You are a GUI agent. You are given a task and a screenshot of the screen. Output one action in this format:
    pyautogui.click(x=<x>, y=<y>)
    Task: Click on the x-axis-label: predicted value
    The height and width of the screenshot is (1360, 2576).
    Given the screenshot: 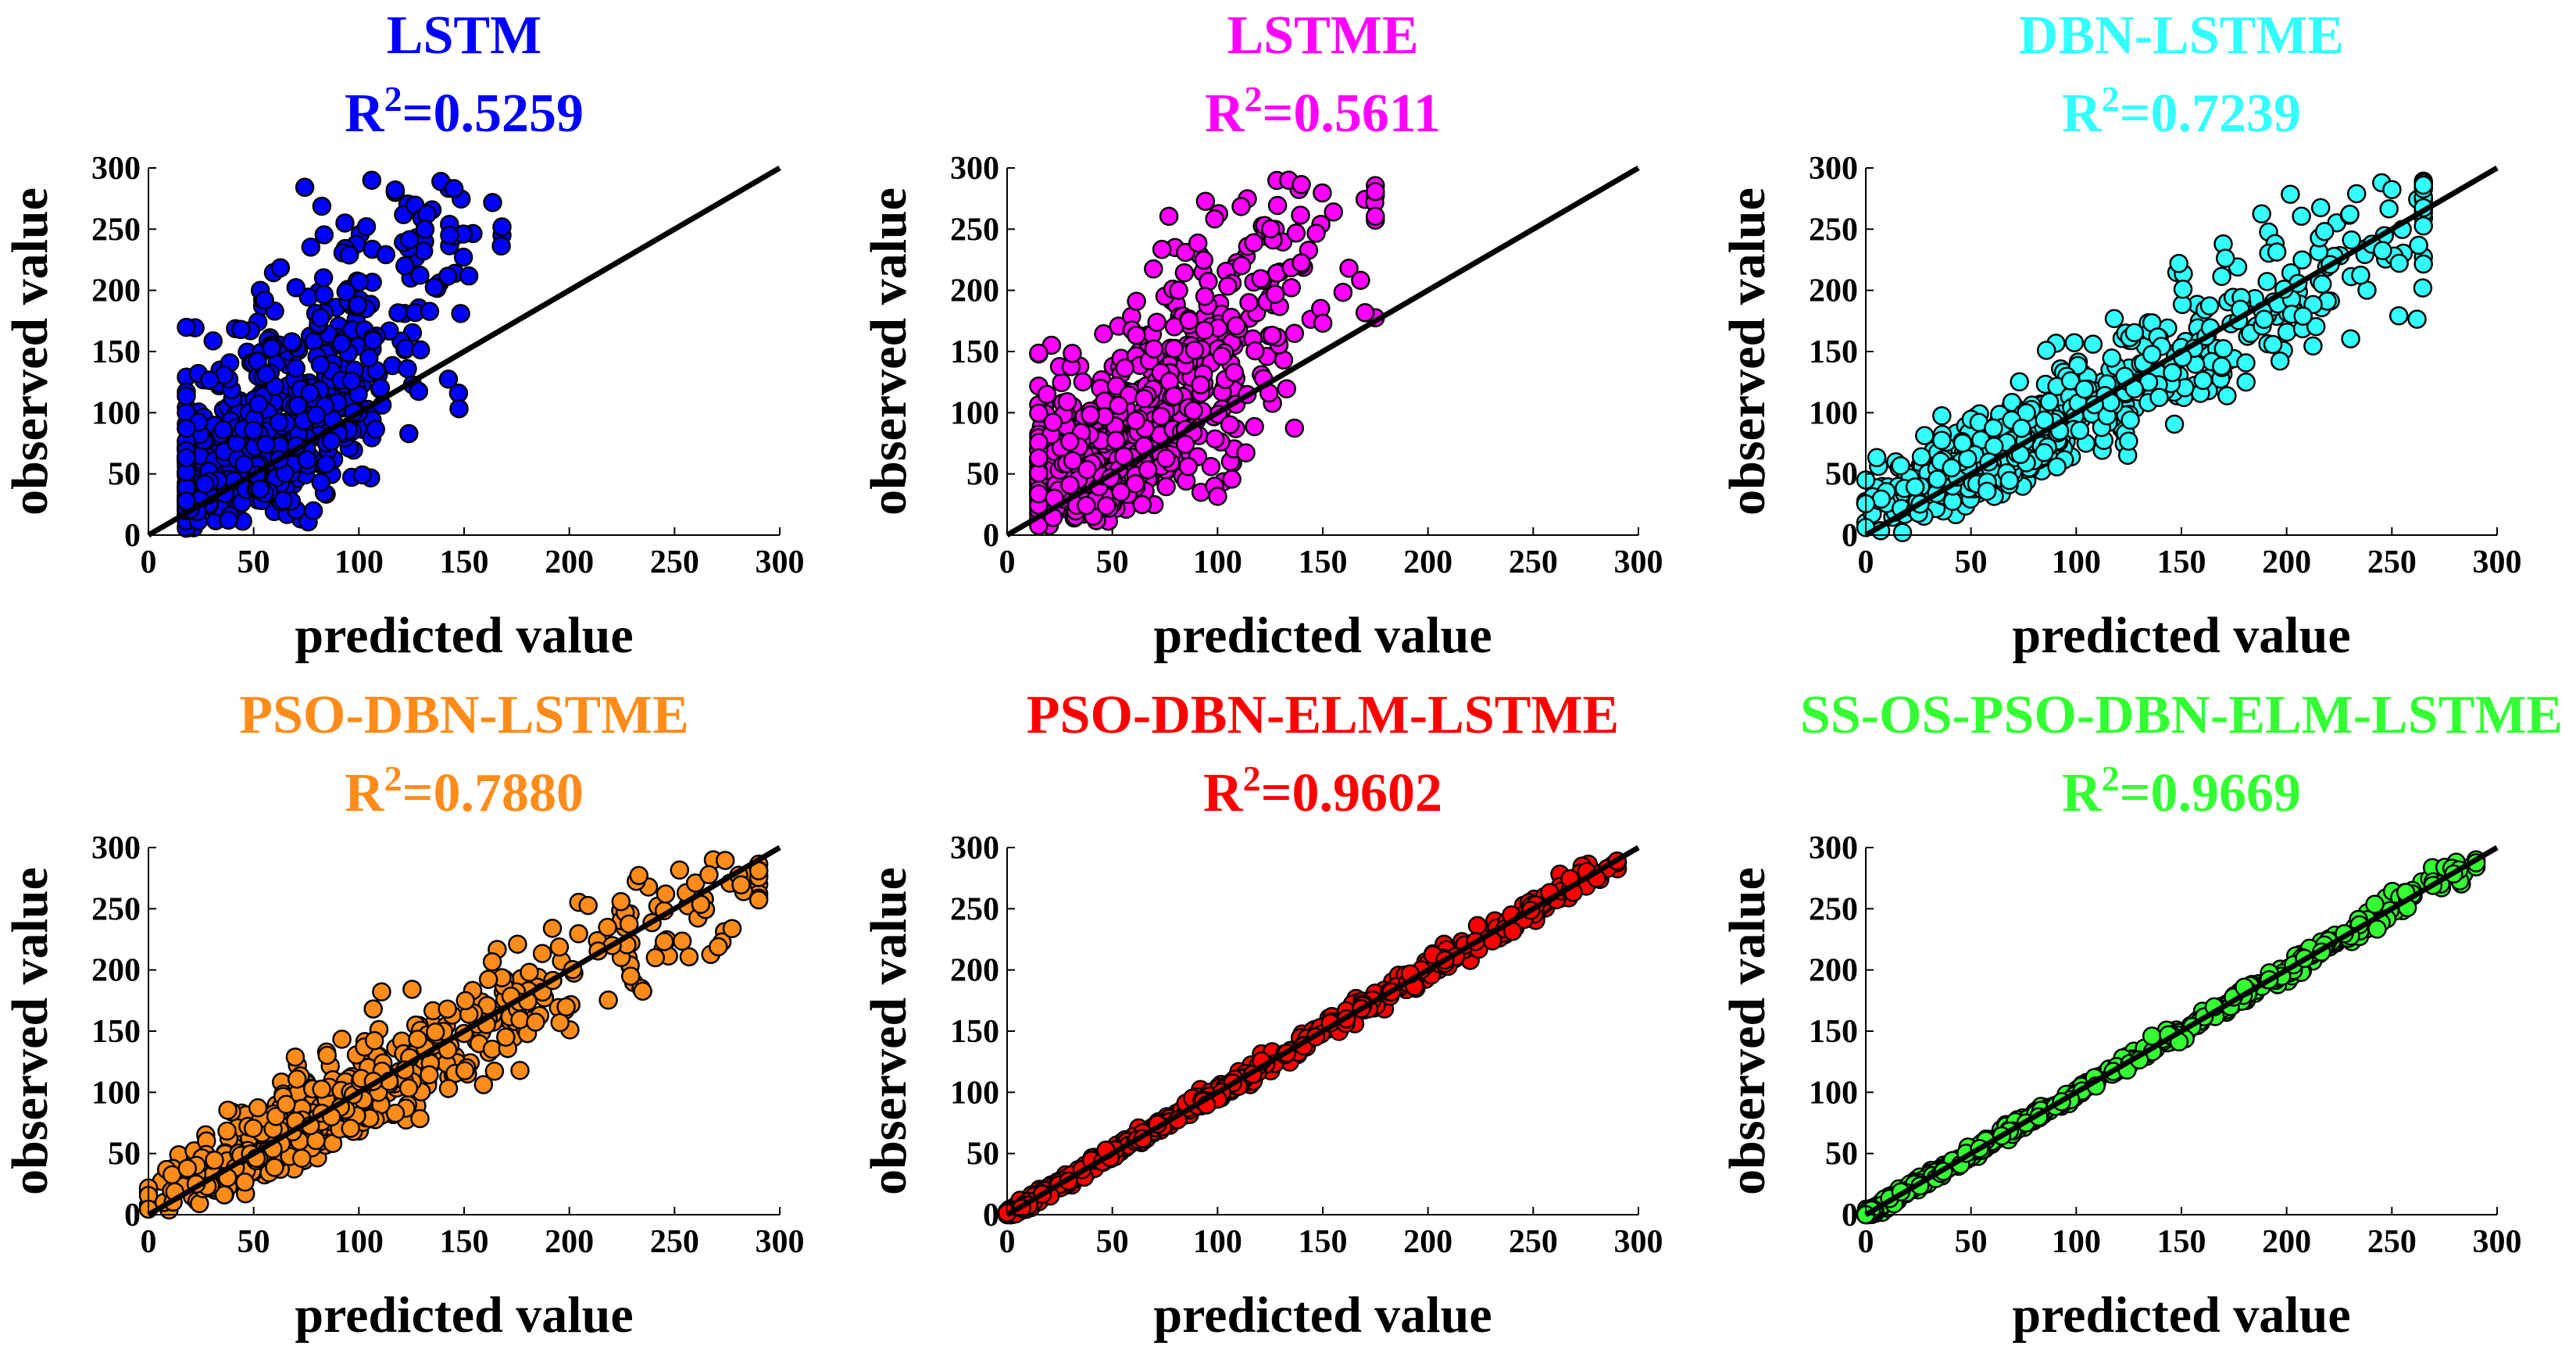 What is the action you would take?
    pyautogui.click(x=2181, y=635)
    